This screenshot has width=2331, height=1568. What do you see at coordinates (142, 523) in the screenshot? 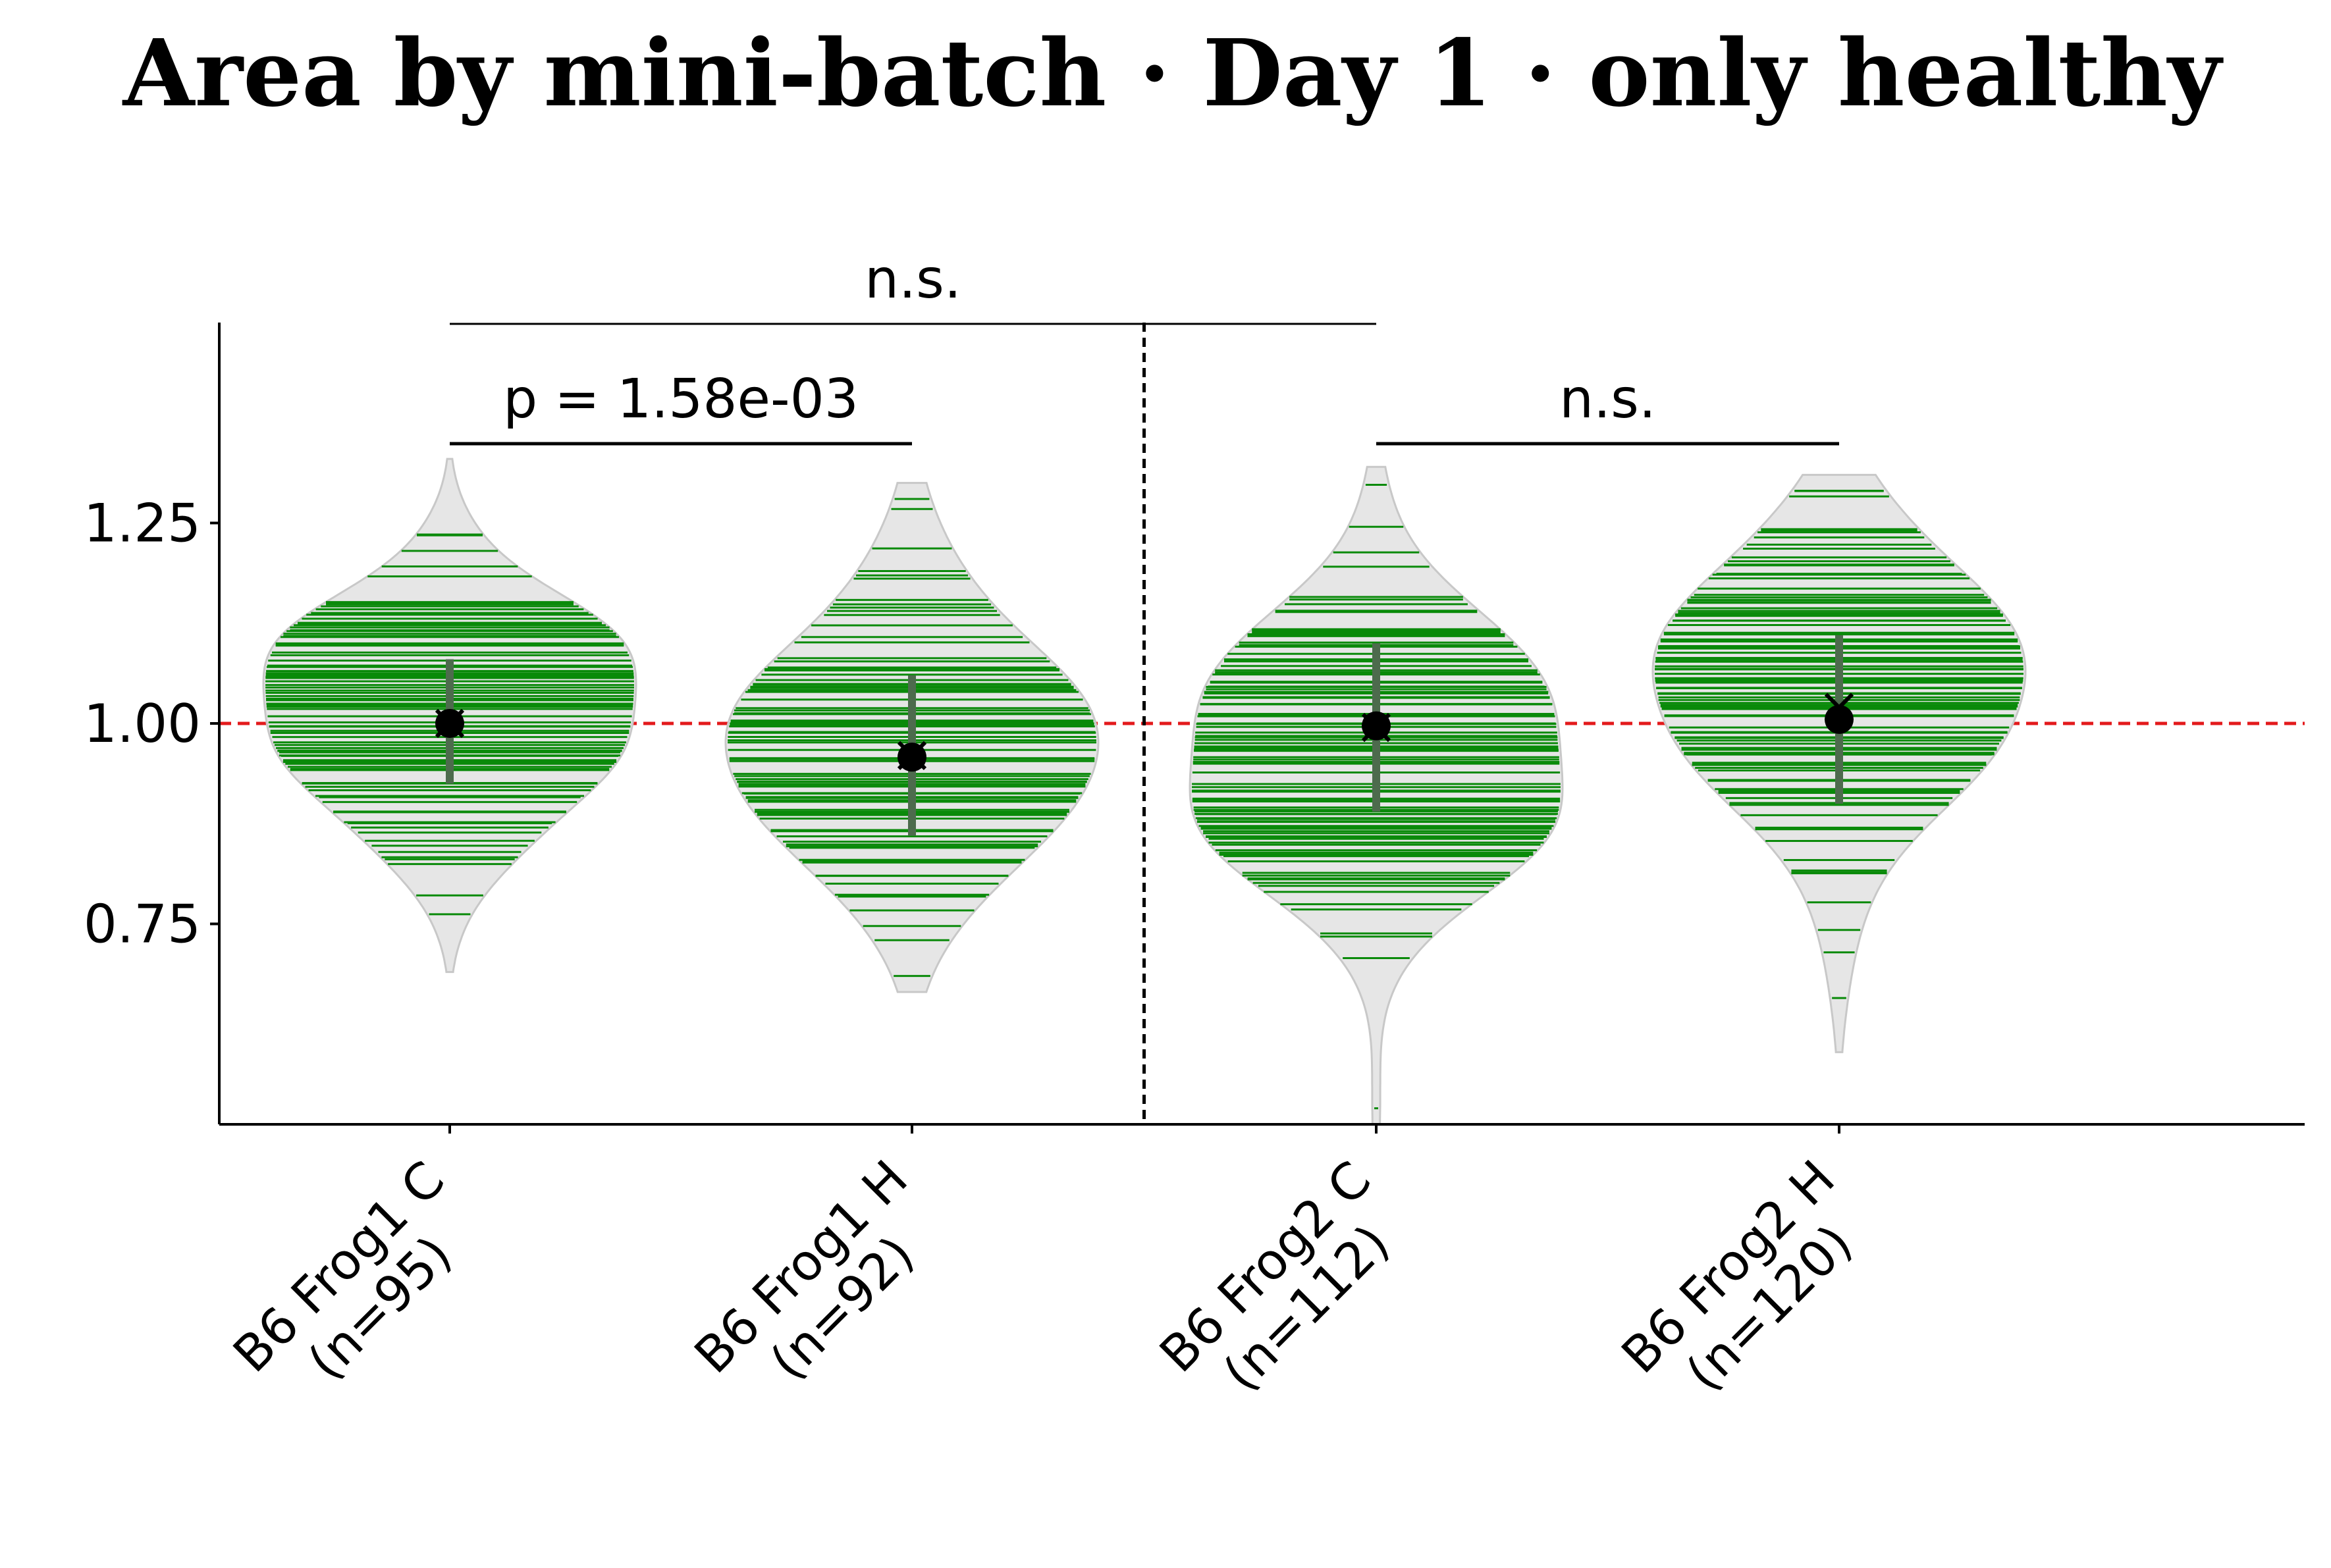
I see `y-tick-label: 1.25` at bounding box center [142, 523].